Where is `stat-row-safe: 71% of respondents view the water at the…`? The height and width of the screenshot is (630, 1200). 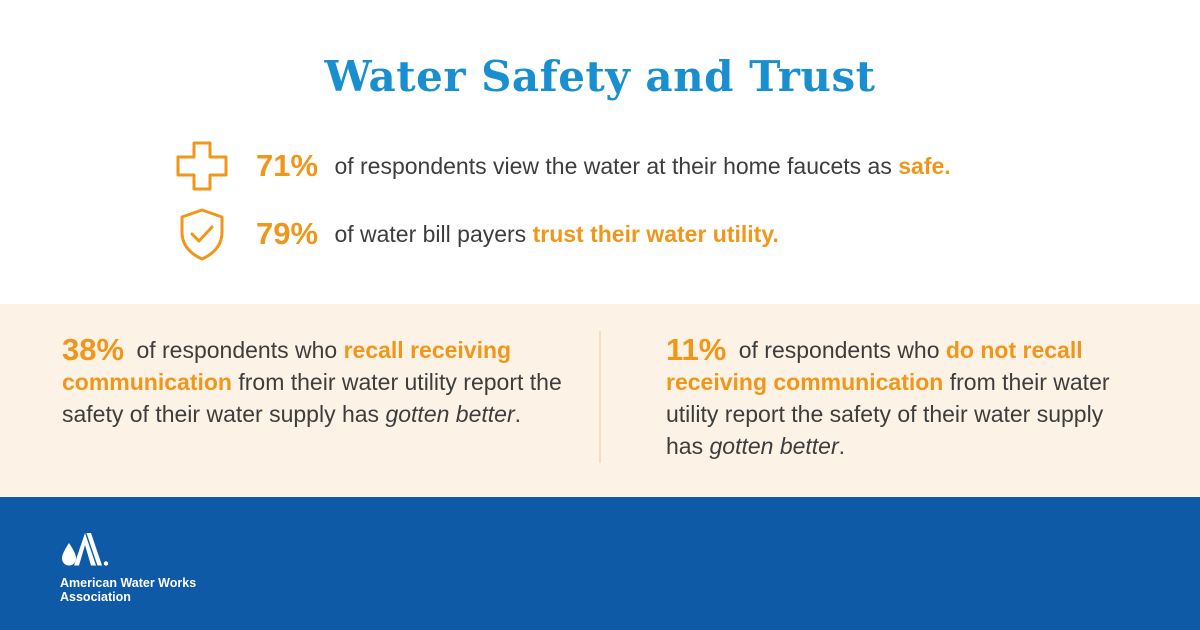 stat-row-safe: 71% of respondents view the water at the… is located at coordinates (561, 166).